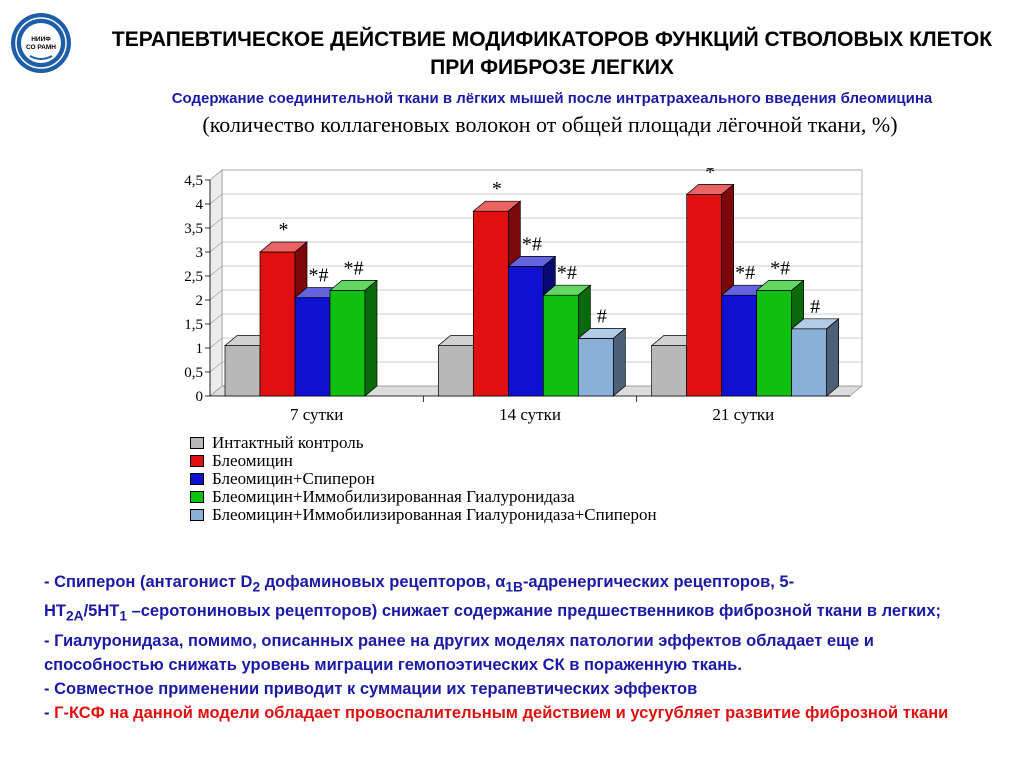 The image size is (1024, 768). I want to click on legend-label: Интактный контроль, so click(288, 442).